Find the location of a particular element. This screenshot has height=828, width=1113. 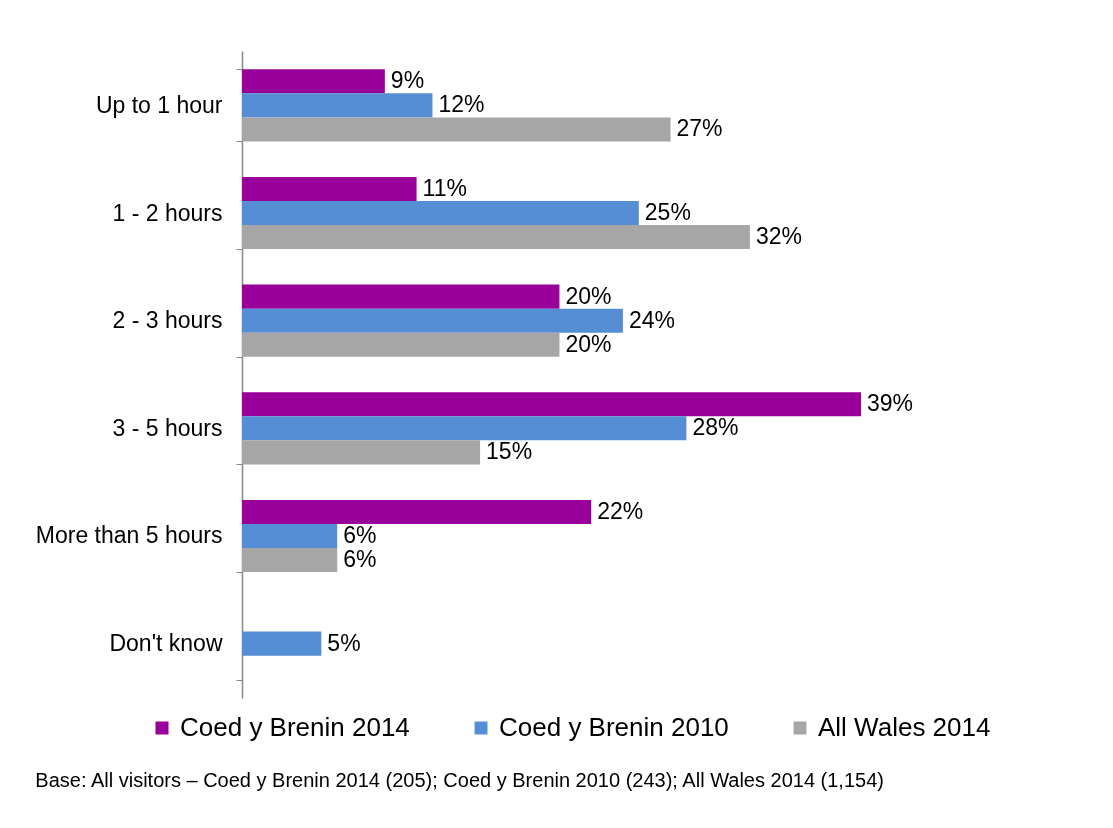

y-tick-label: 3 - 5 hours is located at coordinates (167, 427).